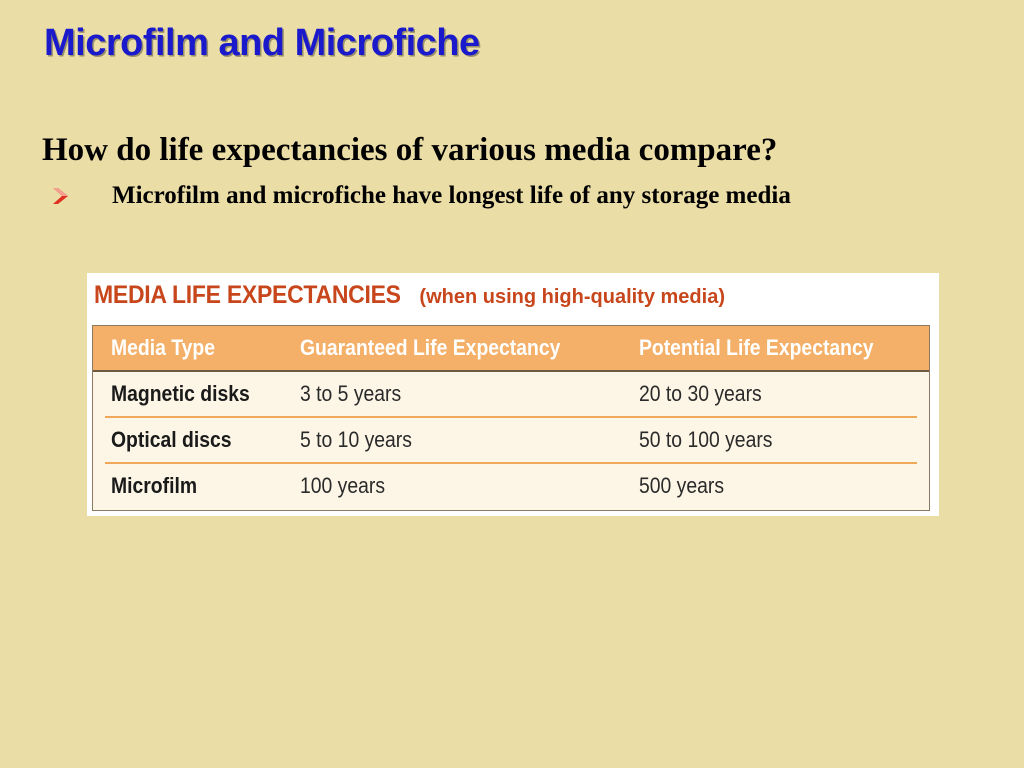 This screenshot has height=768, width=1024. I want to click on column-header-media-type: Media Type, so click(163, 347).